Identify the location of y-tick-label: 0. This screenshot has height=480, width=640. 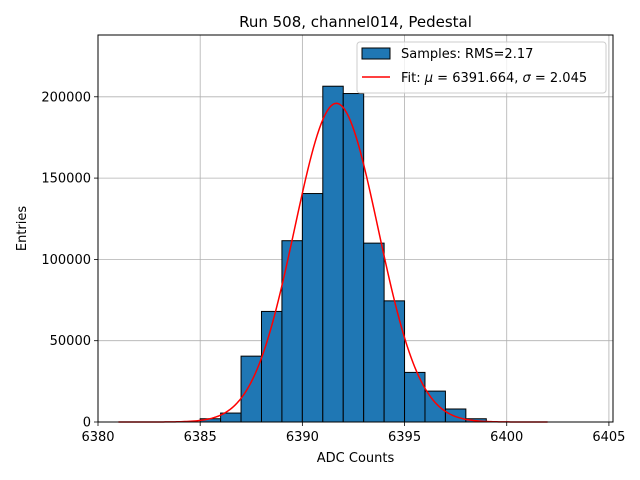
(87, 423).